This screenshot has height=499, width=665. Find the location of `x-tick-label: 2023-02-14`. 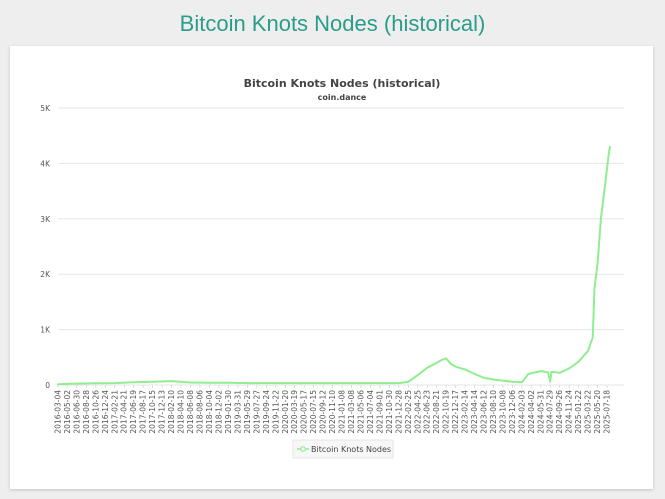

x-tick-label: 2023-02-14 is located at coordinates (465, 412).